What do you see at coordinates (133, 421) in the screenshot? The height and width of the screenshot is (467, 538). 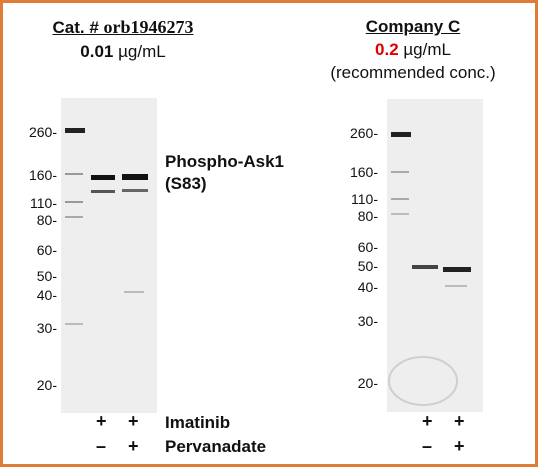 I see `left-imatinib-lane2: +` at bounding box center [133, 421].